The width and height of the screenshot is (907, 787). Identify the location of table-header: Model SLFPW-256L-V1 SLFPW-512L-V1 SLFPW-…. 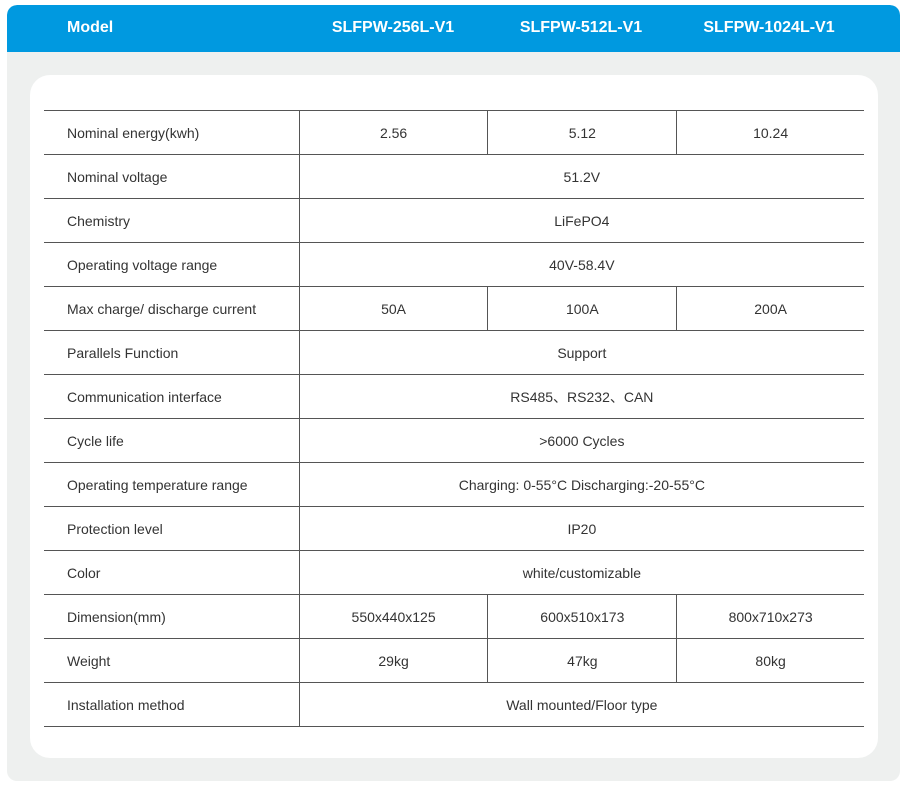
(453, 28).